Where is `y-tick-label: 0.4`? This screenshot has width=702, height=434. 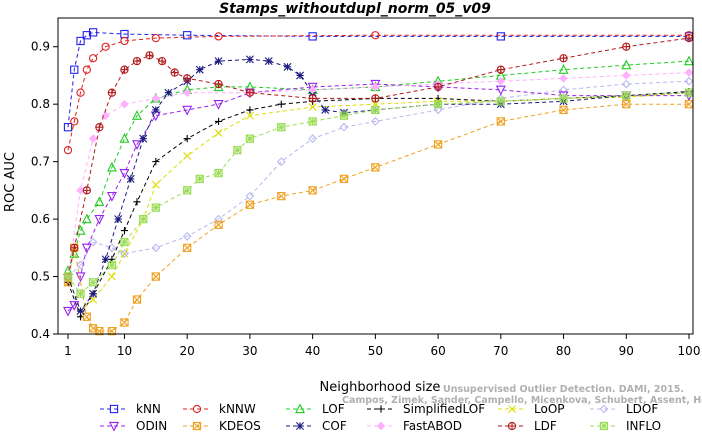
y-tick-label: 0.4 is located at coordinates (40, 334).